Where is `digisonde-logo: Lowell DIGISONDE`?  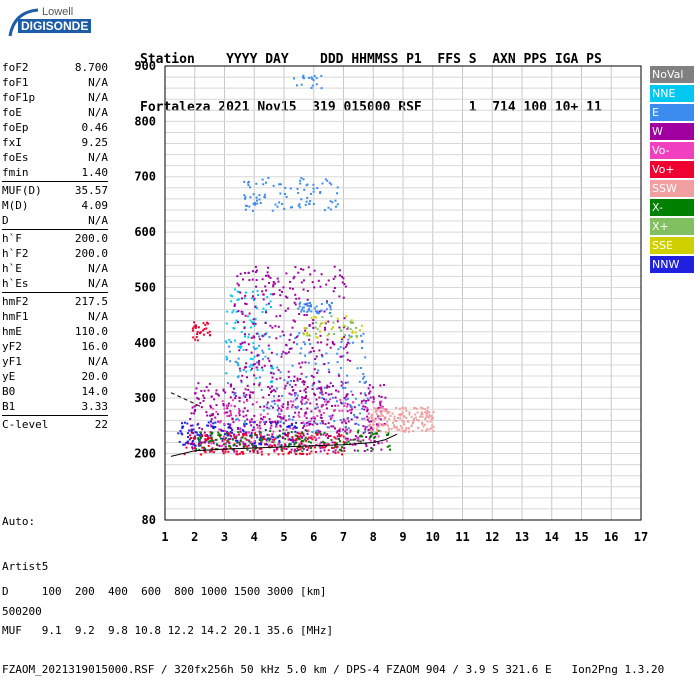 digisonde-logo: Lowell DIGISONDE is located at coordinates (48, 22).